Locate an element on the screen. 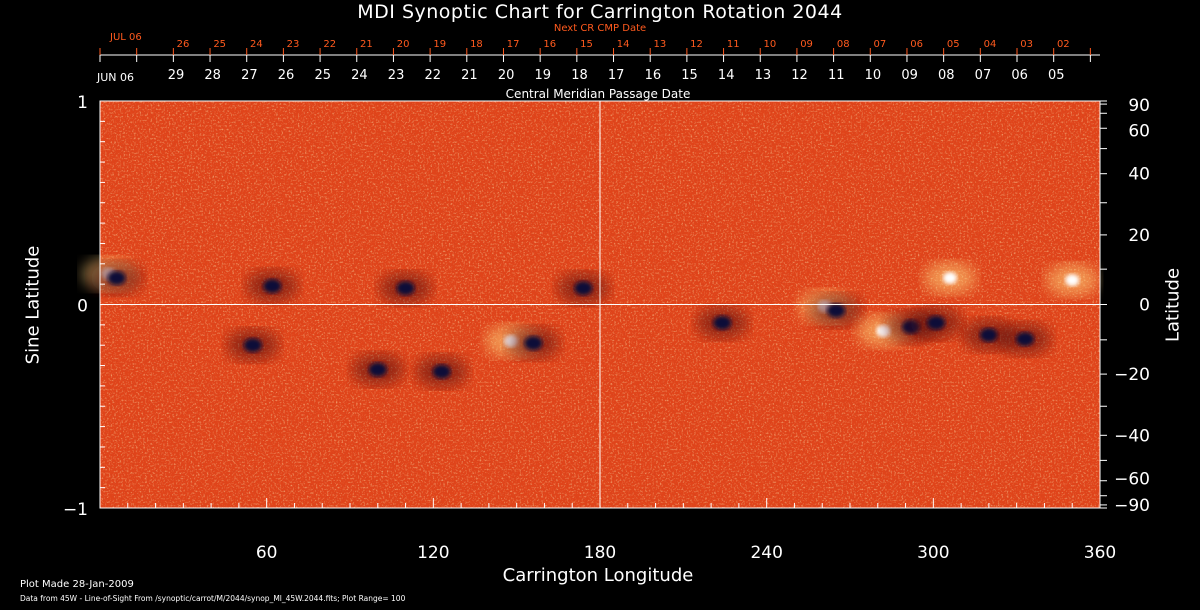  cmp-date-label: 08 is located at coordinates (946, 75).